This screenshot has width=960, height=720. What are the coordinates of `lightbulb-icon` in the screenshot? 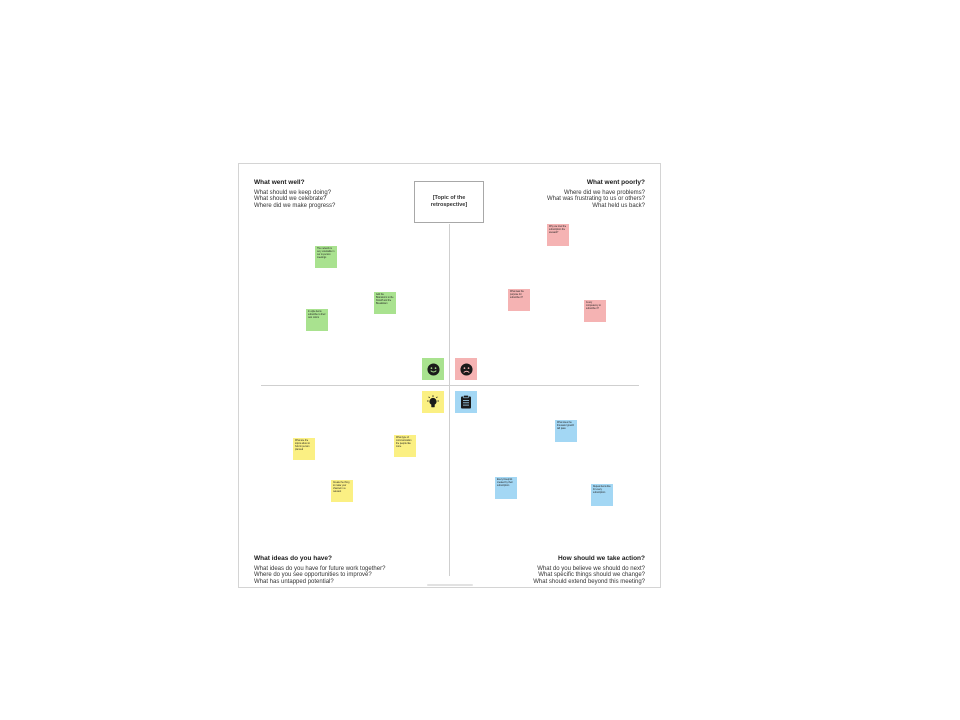 It's located at (433, 401).